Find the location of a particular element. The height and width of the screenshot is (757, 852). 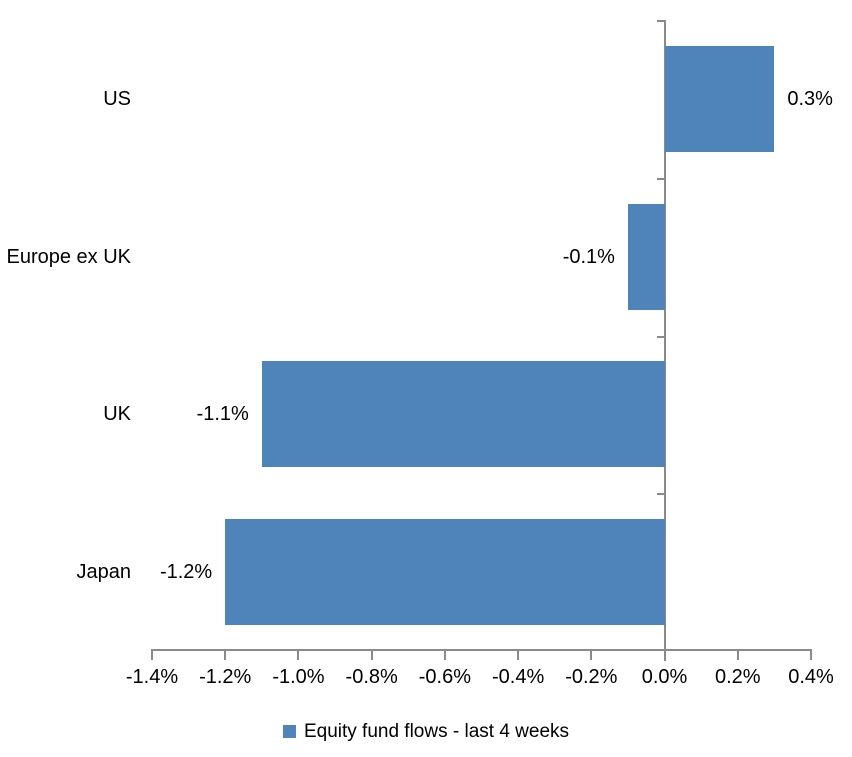

value-label-us: 0.3% is located at coordinates (810, 98).